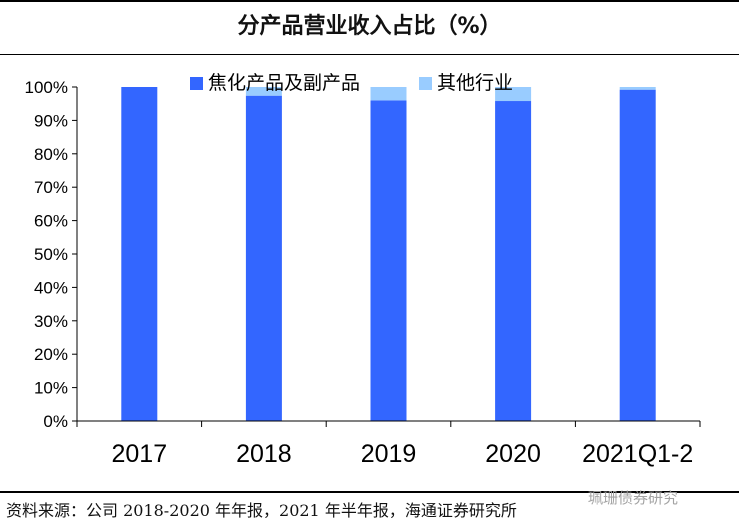 This screenshot has height=531, width=739. I want to click on y-tick-label: 40%, so click(51, 287).